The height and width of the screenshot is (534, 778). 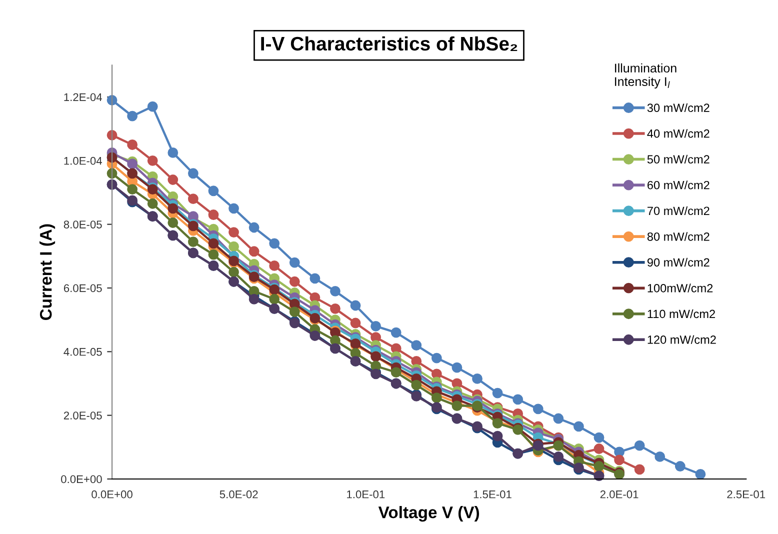 What do you see at coordinates (366, 494) in the screenshot?
I see `x-tick-label: 1.0E-01` at bounding box center [366, 494].